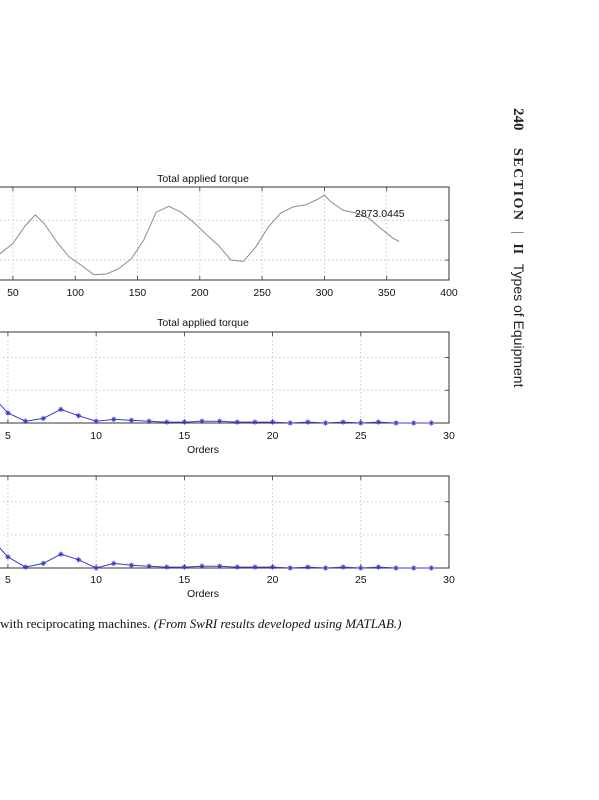 This screenshot has height=800, width=599. I want to click on x-tick-label: 200, so click(200, 293).